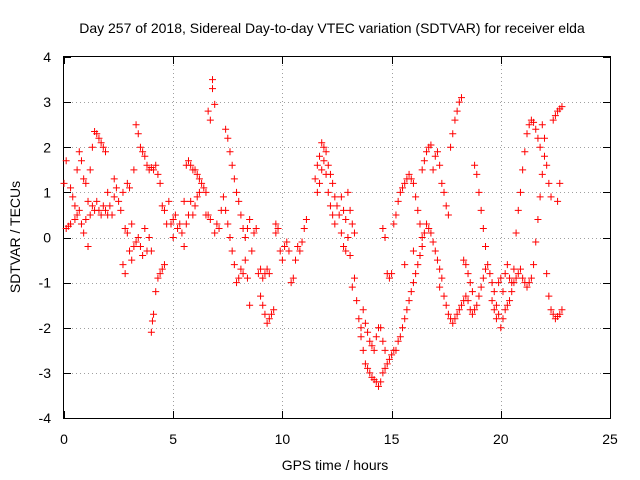 The height and width of the screenshot is (480, 640). Describe the element at coordinates (47, 147) in the screenshot. I see `y-tick-label: 2` at that location.